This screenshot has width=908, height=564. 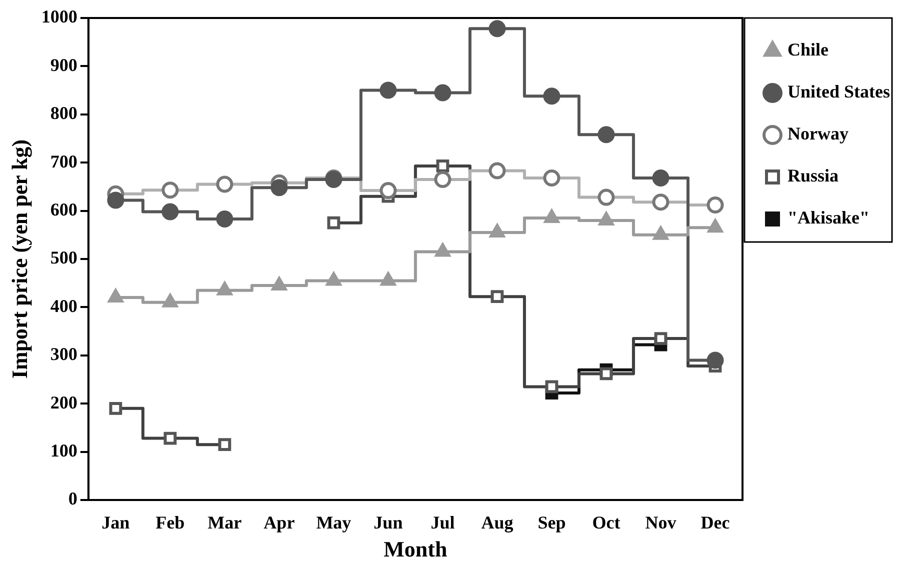 I want to click on y-tick-label: 1000, so click(x=59, y=16).